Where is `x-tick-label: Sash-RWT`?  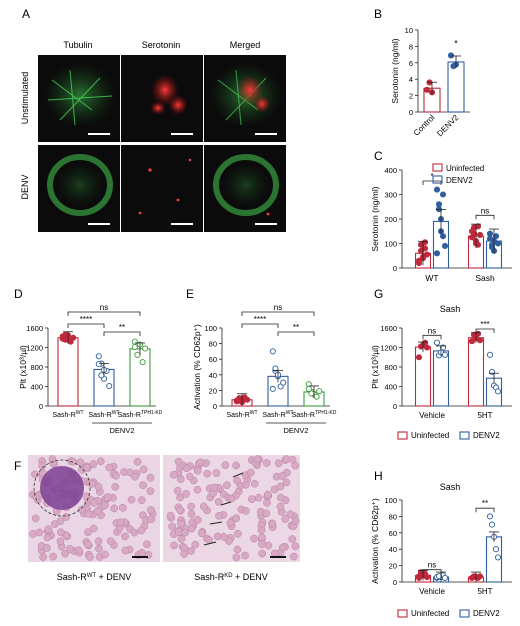 x-tick-label: Sash-RWT is located at coordinates (103, 414).